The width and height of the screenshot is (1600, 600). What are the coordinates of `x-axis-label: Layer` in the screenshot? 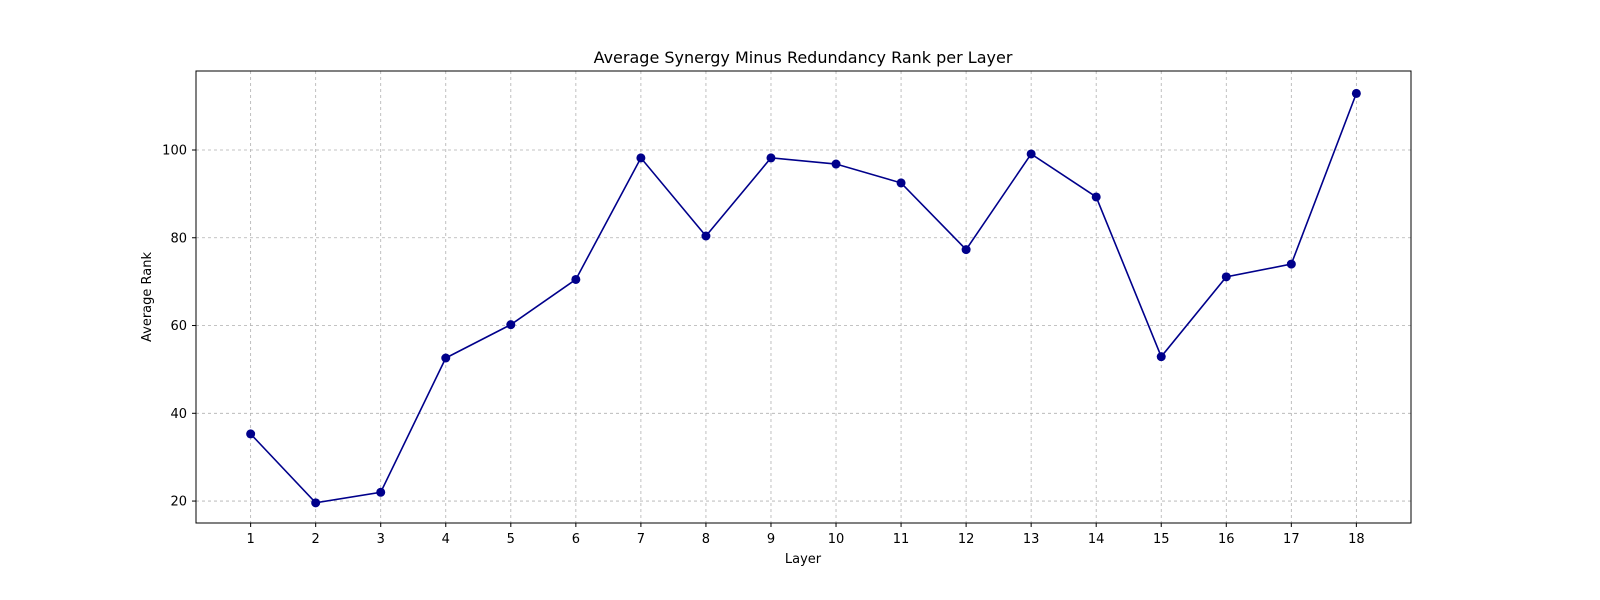 It's located at (803, 559).